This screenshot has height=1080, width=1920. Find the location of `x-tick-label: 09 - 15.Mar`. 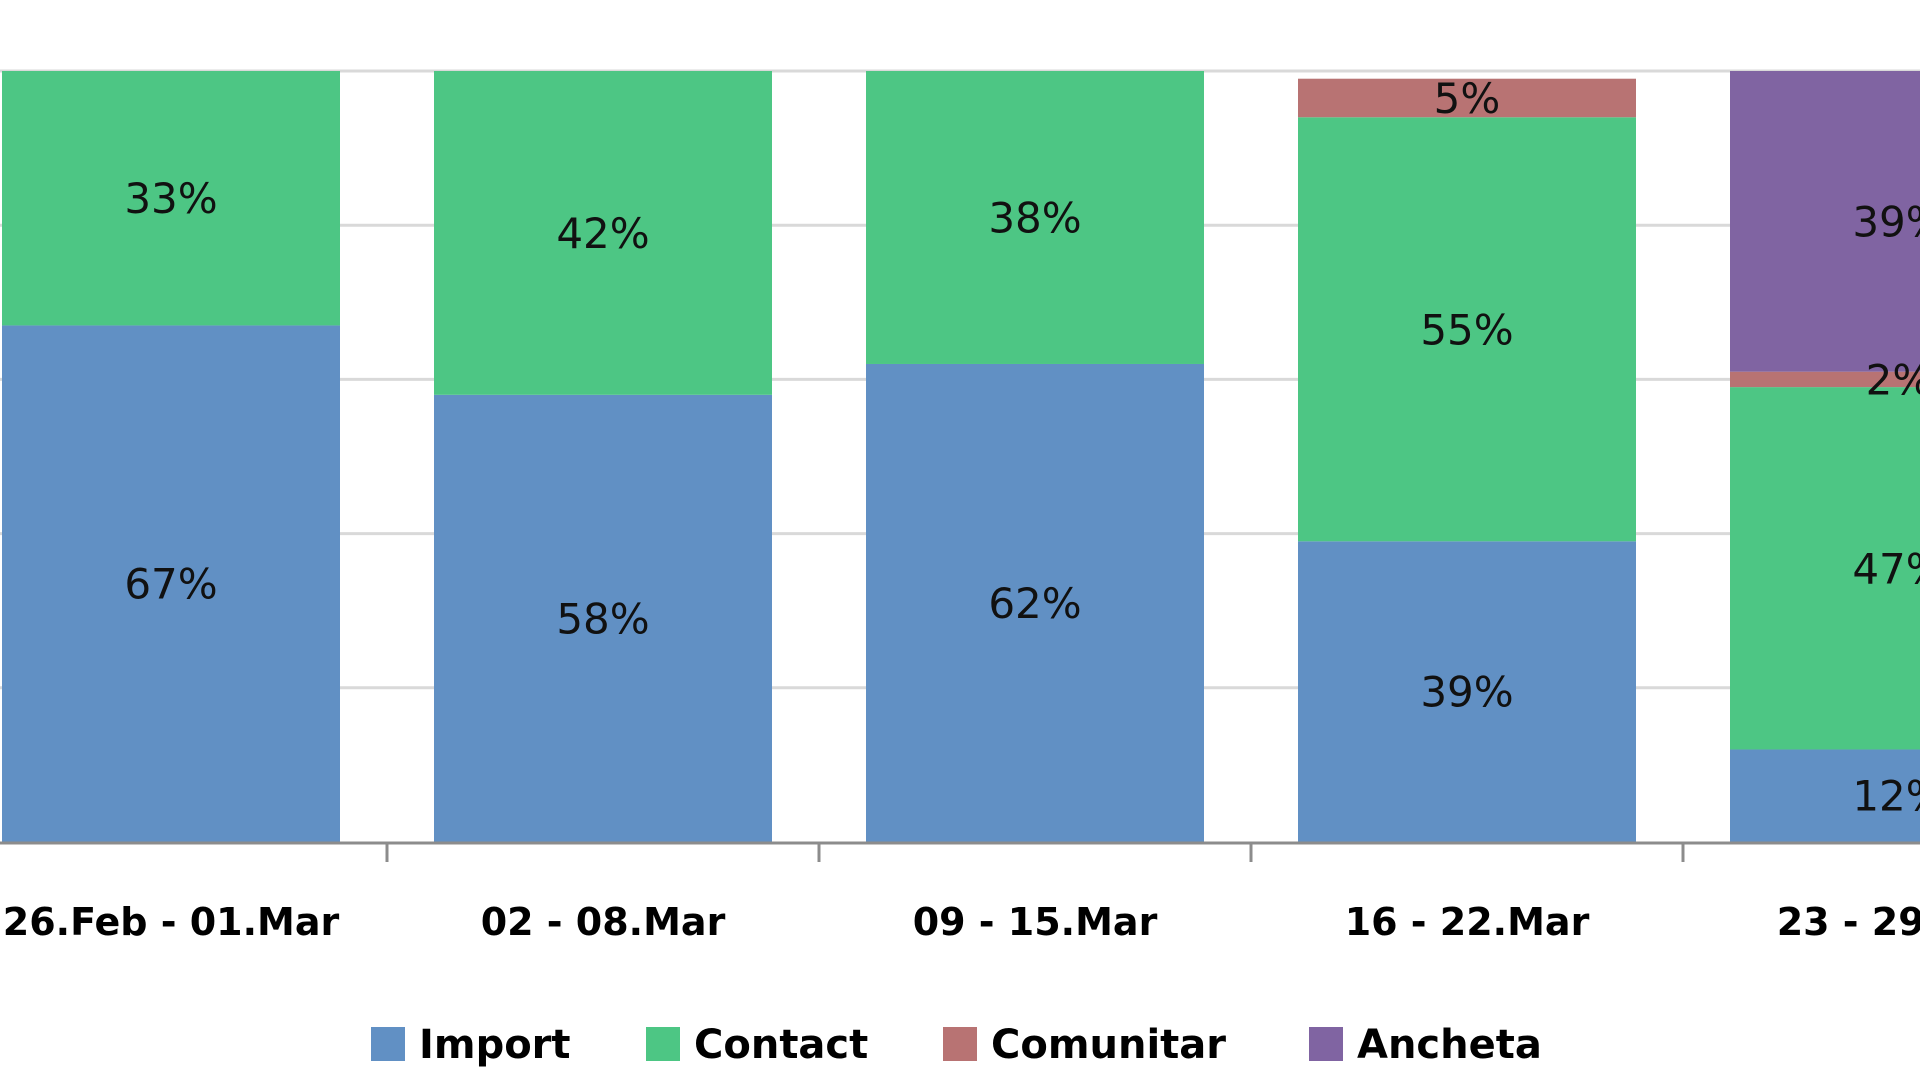

x-tick-label: 09 - 15.Mar is located at coordinates (1035, 922).